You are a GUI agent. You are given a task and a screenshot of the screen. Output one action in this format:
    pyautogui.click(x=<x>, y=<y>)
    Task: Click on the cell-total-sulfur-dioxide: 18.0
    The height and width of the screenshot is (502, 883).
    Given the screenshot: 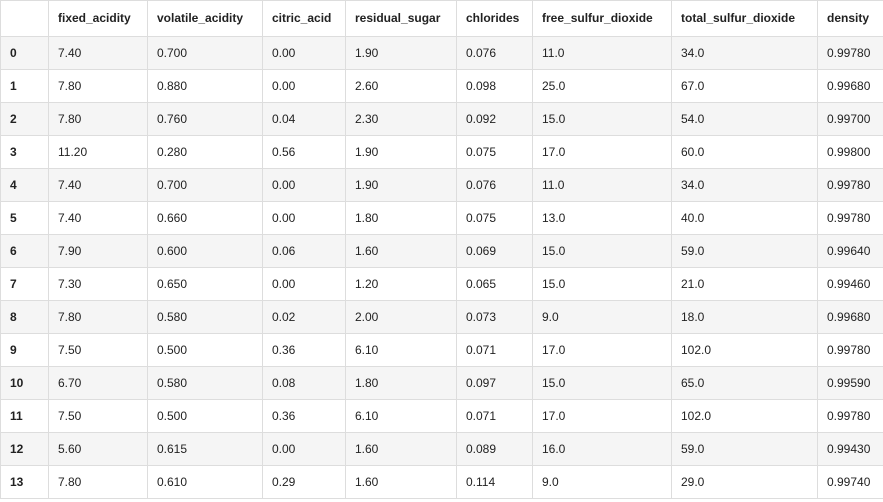 What is the action you would take?
    pyautogui.click(x=744, y=317)
    